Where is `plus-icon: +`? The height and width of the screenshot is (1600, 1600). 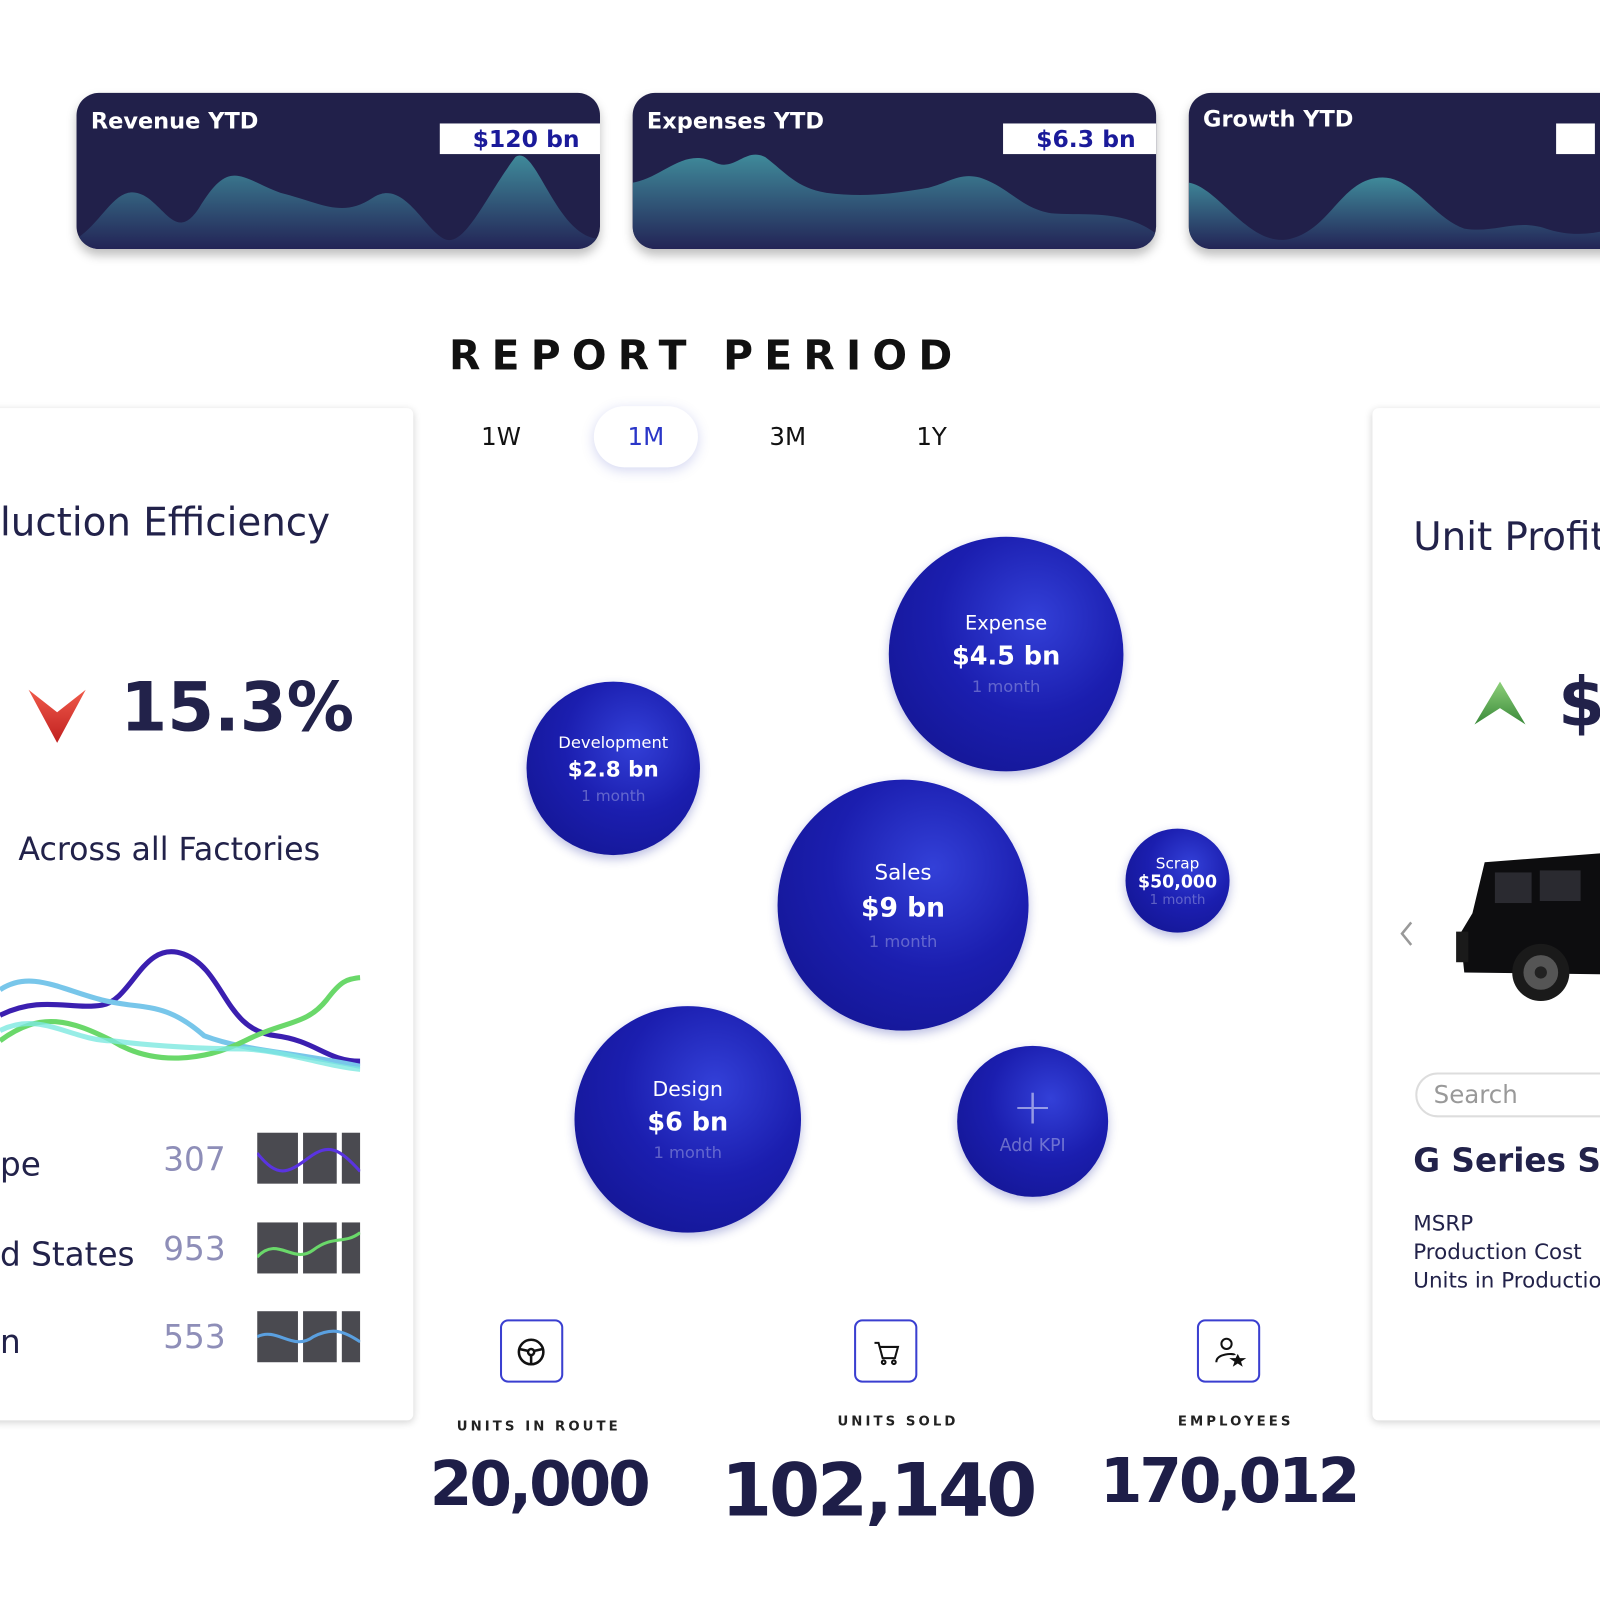
plus-icon: + is located at coordinates (1033, 1107).